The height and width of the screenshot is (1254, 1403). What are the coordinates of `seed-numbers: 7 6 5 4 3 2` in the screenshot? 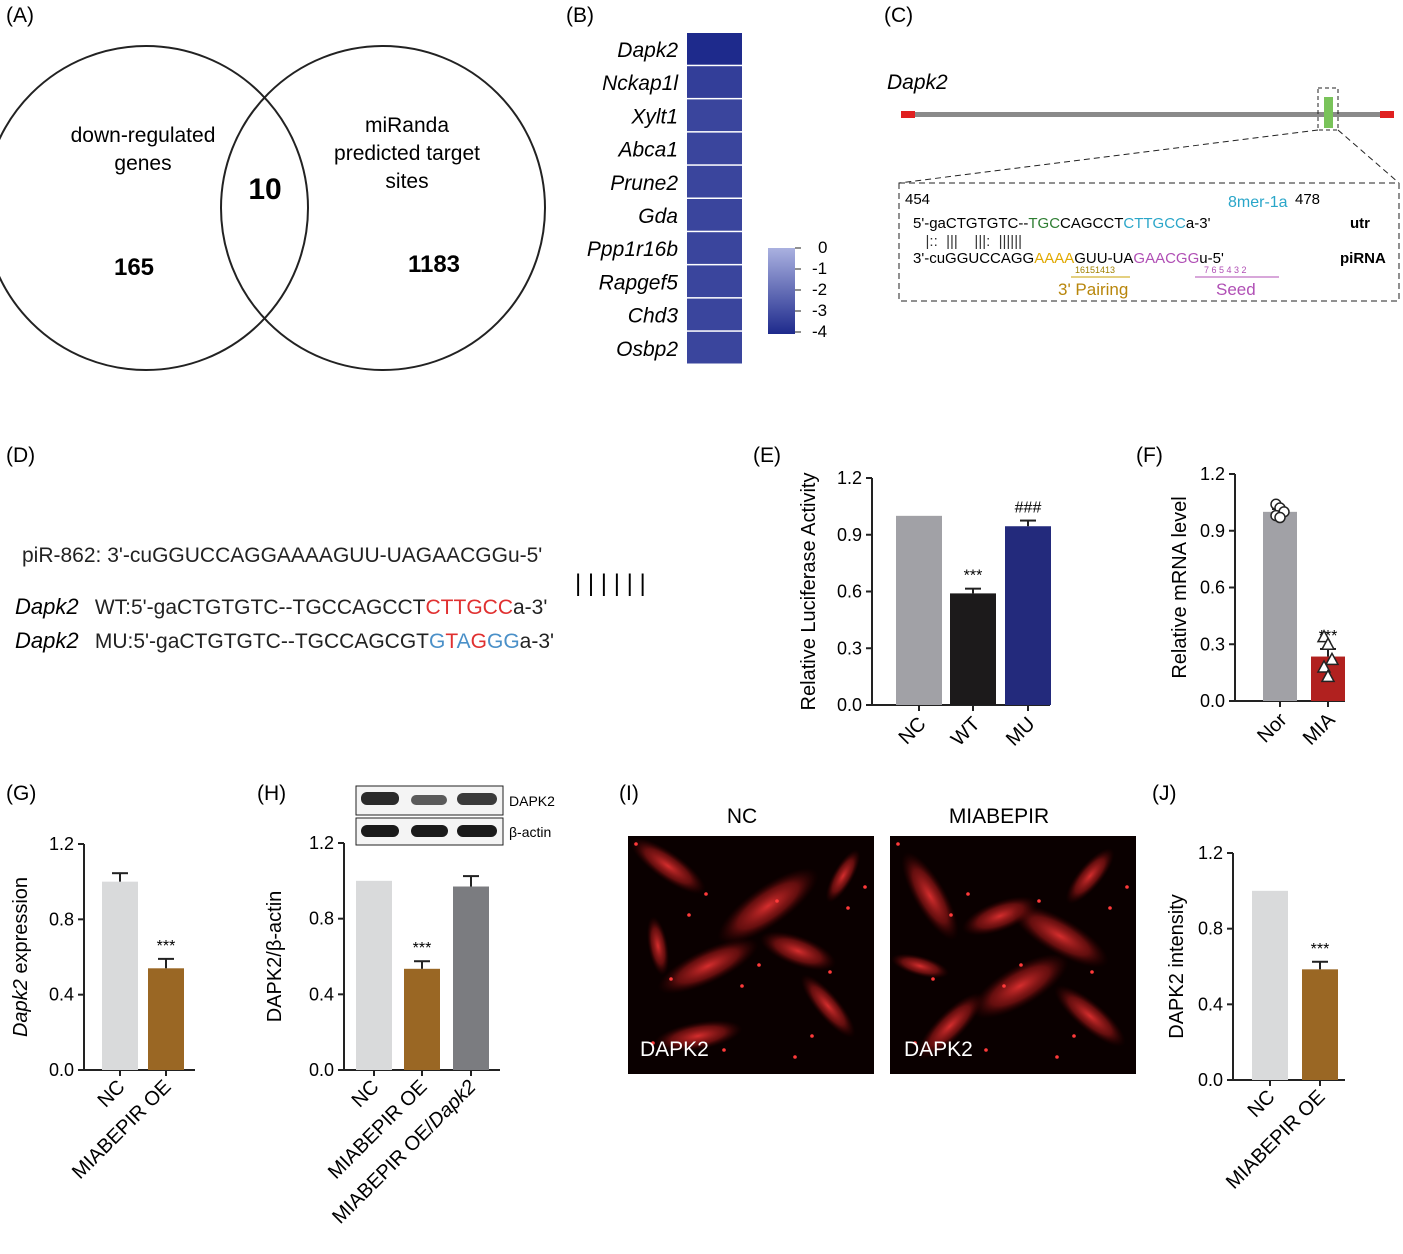 It's located at (1225, 270).